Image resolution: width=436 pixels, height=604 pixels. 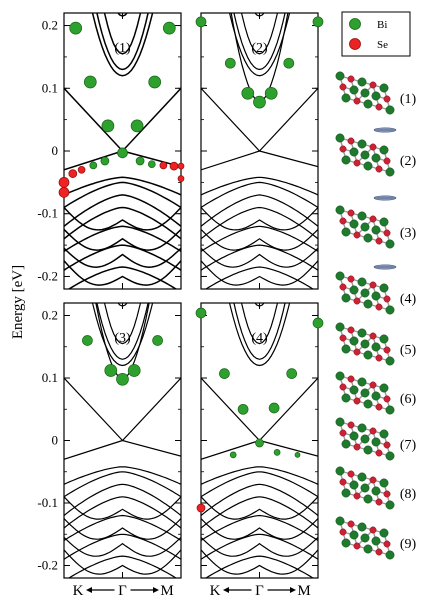 I want to click on arrowhead-right, so click(x=156, y=590).